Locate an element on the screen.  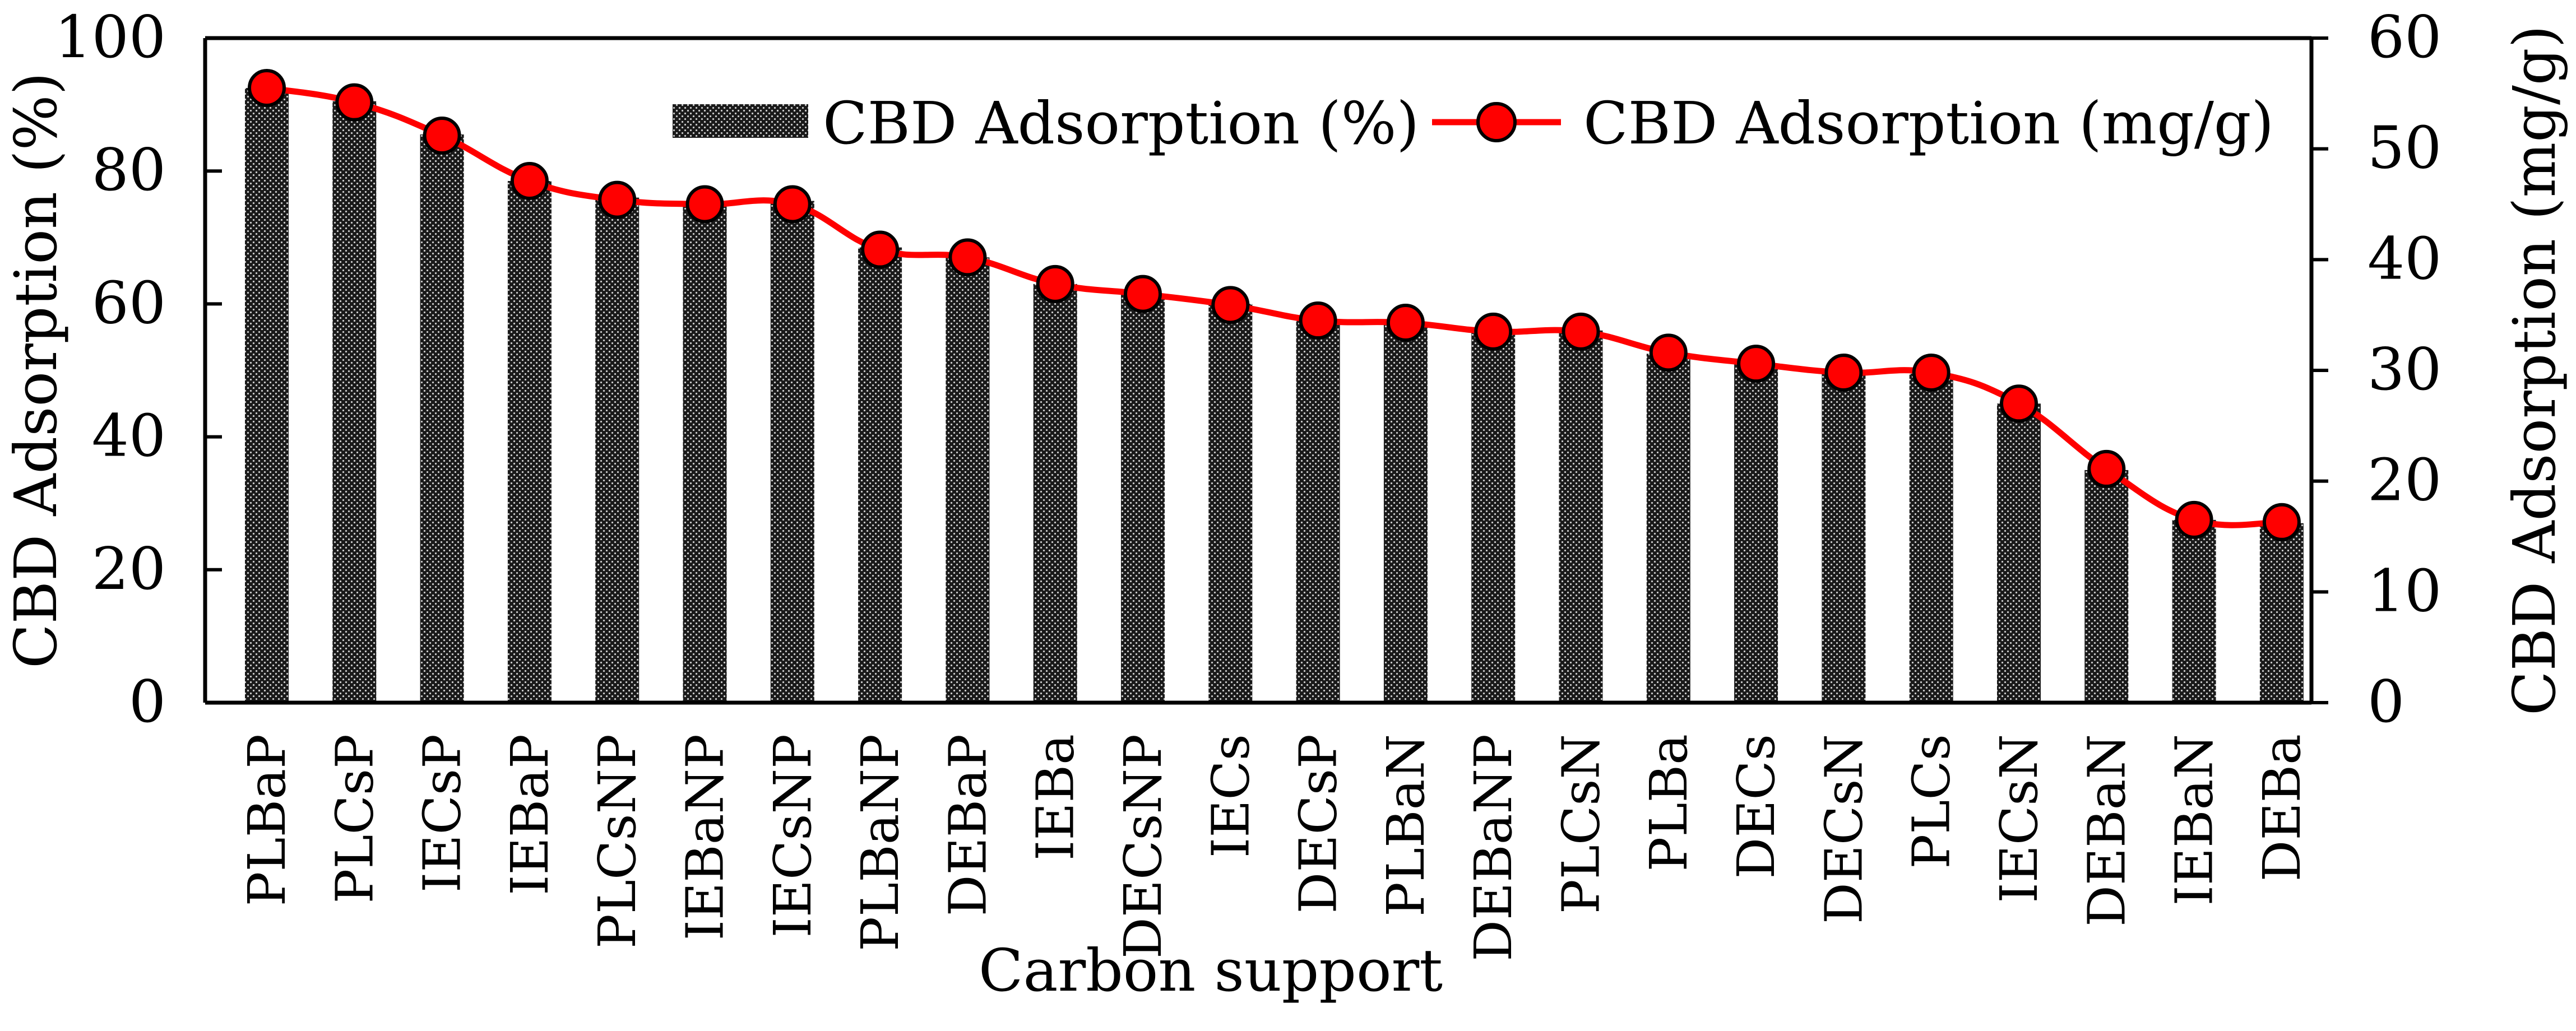
left-tick-label-80: 80 is located at coordinates (129, 170).